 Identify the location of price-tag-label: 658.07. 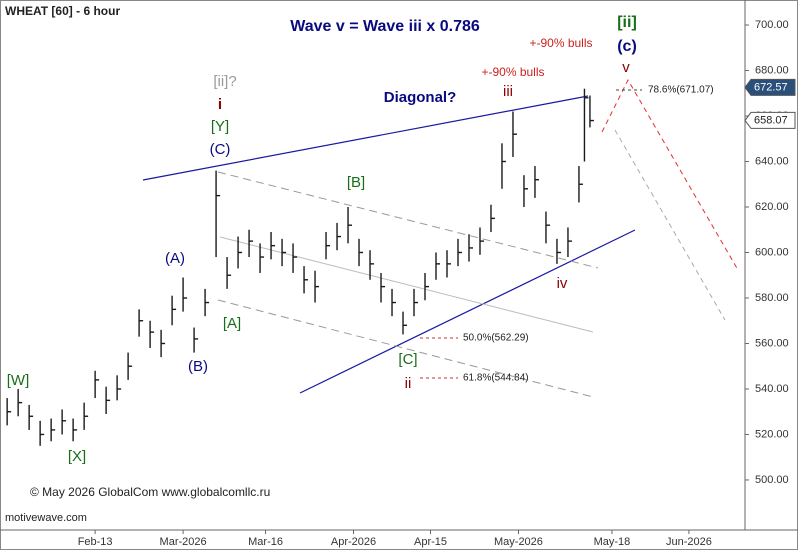
(771, 120).